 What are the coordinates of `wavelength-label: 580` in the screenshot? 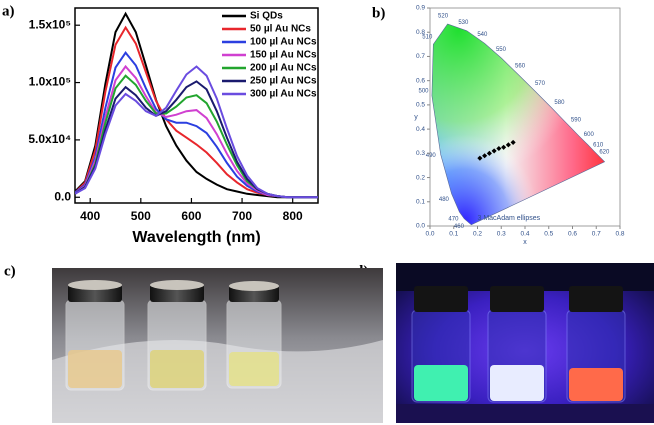 It's located at (559, 103).